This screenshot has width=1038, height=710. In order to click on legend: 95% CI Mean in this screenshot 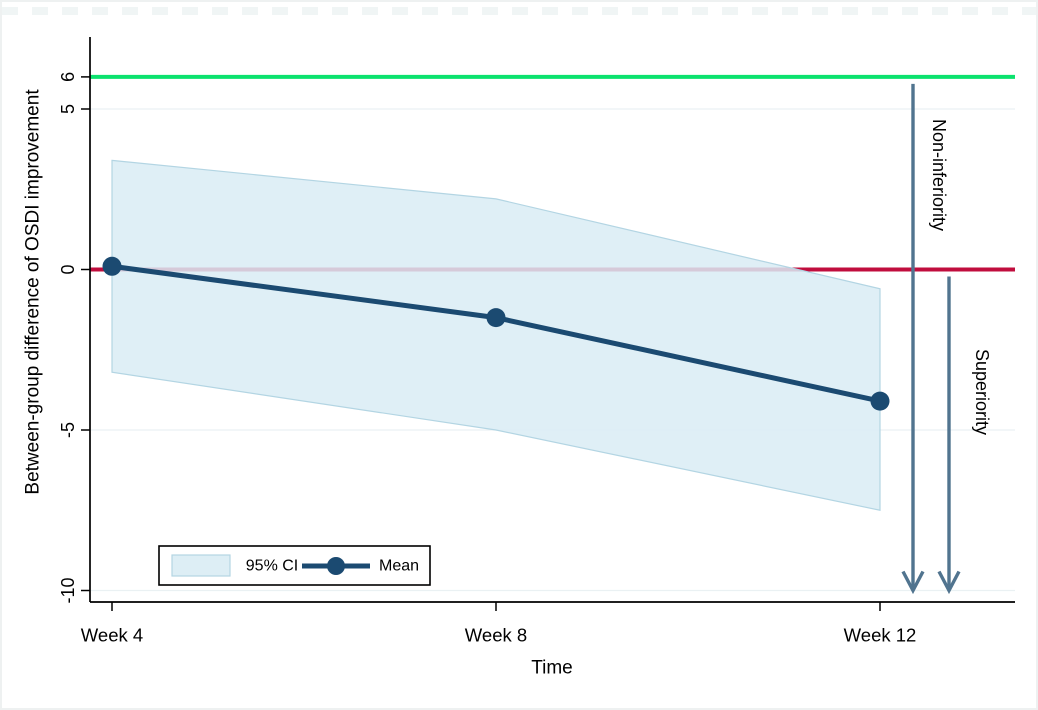, I will do `click(294, 565)`.